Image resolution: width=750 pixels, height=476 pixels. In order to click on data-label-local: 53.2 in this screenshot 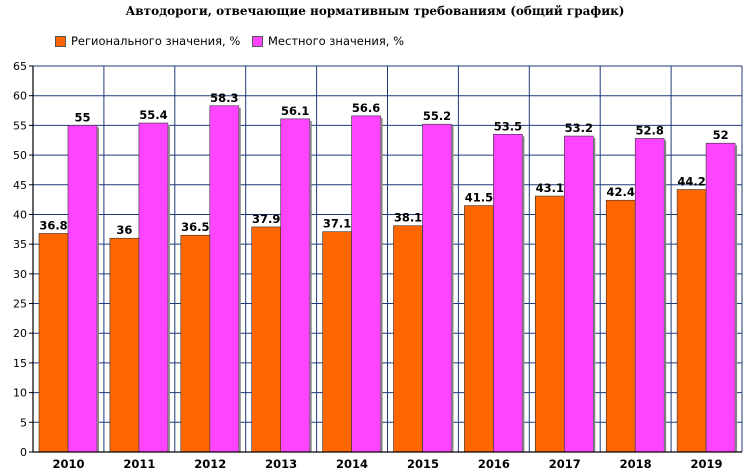, I will do `click(579, 128)`.